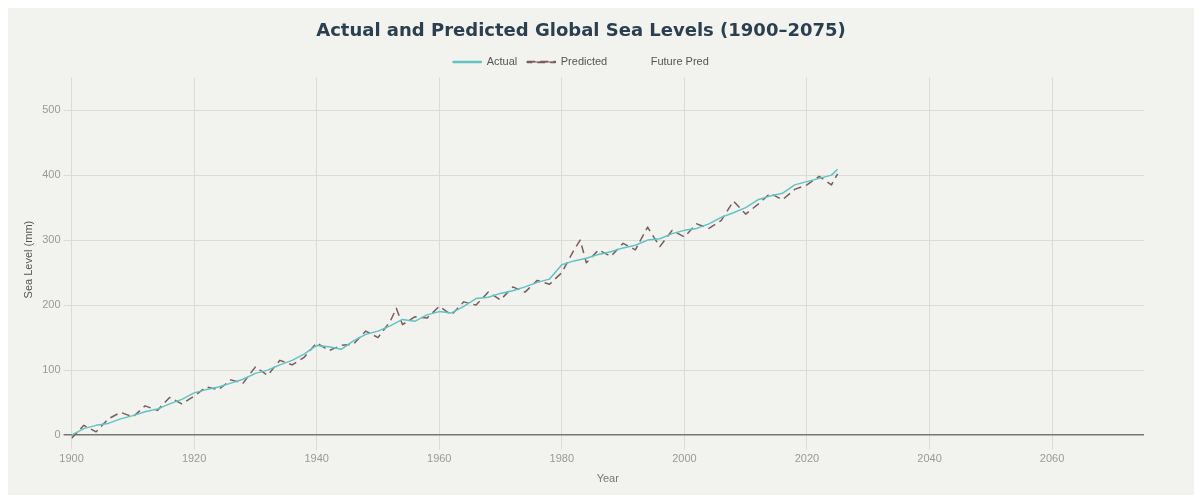  I want to click on x-tick-label: 2040, so click(929, 458).